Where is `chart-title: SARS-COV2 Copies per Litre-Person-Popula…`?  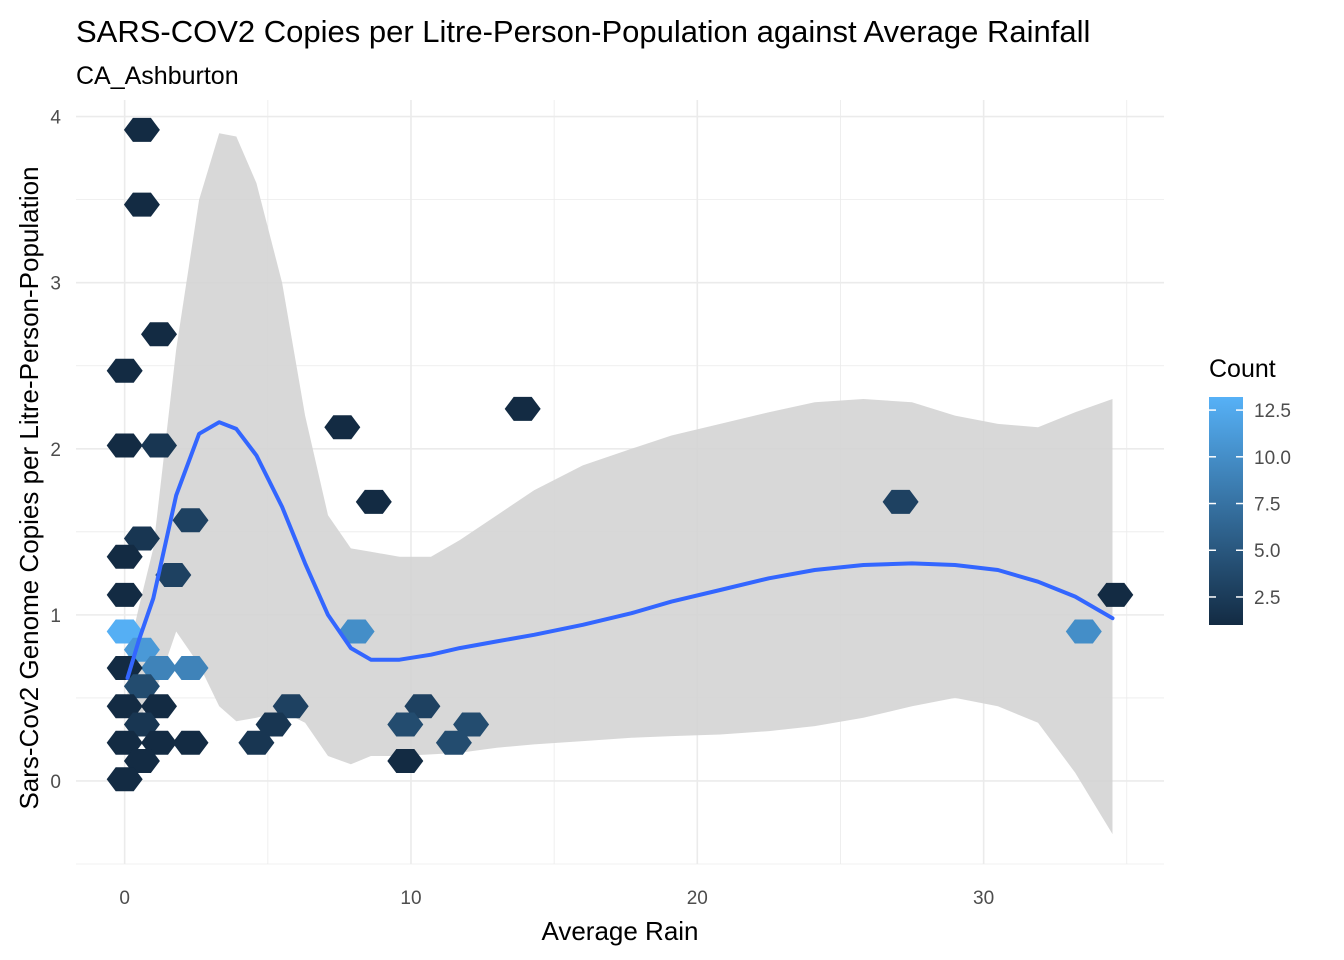 chart-title: SARS-COV2 Copies per Litre-Person-Popula… is located at coordinates (583, 31).